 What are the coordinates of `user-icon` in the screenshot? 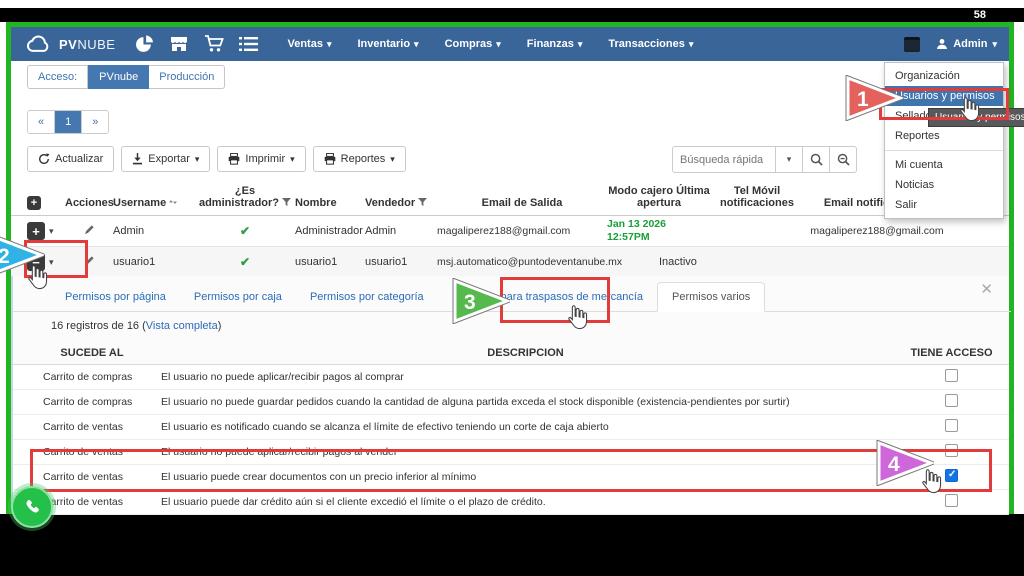 It's located at (942, 44).